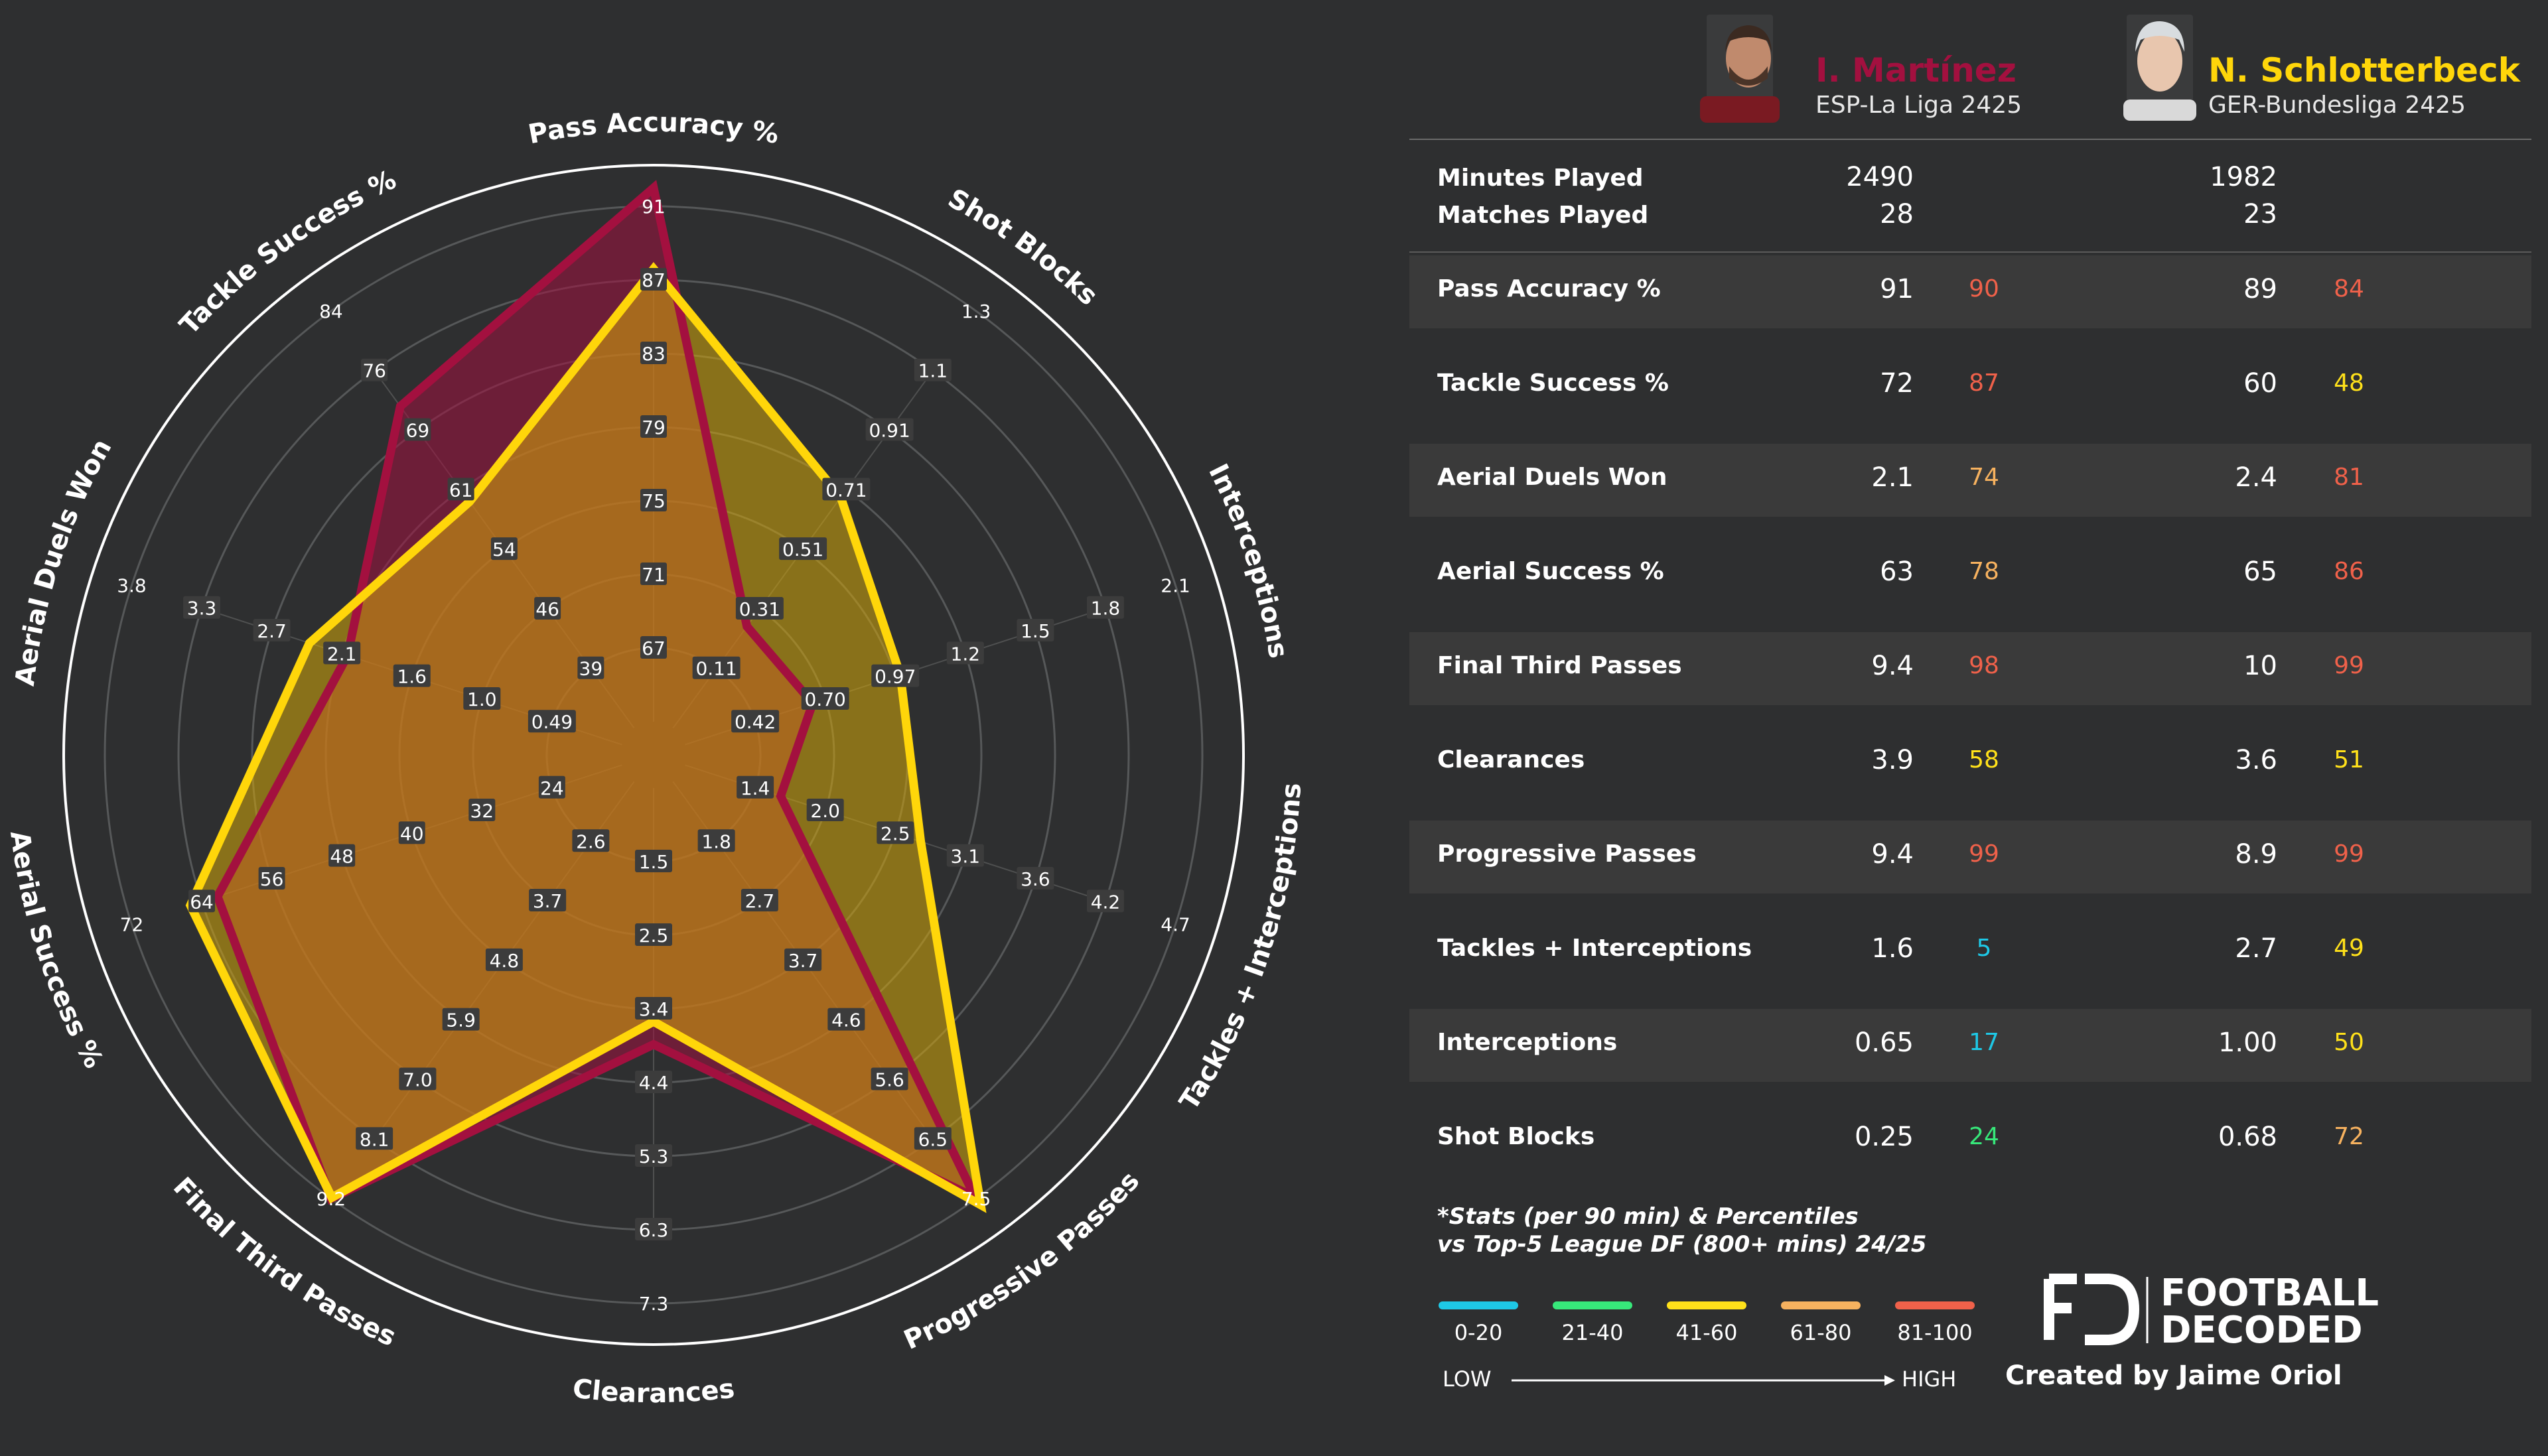 The width and height of the screenshot is (2548, 1456). I want to click on player-1-league: ESP-La Liga 2425, so click(1919, 105).